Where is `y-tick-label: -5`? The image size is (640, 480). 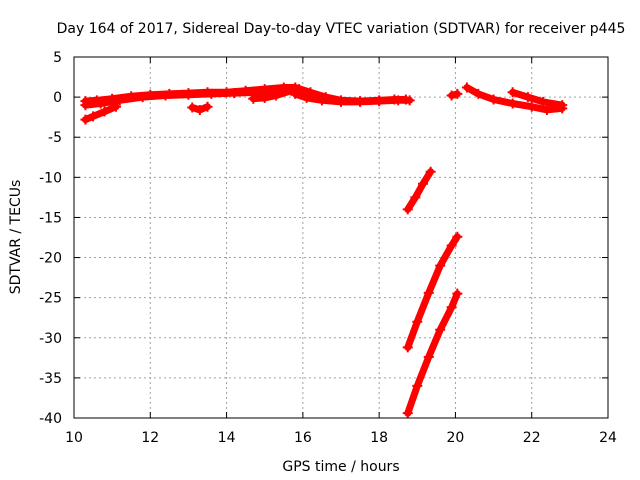
y-tick-label: -5 is located at coordinates (55, 138).